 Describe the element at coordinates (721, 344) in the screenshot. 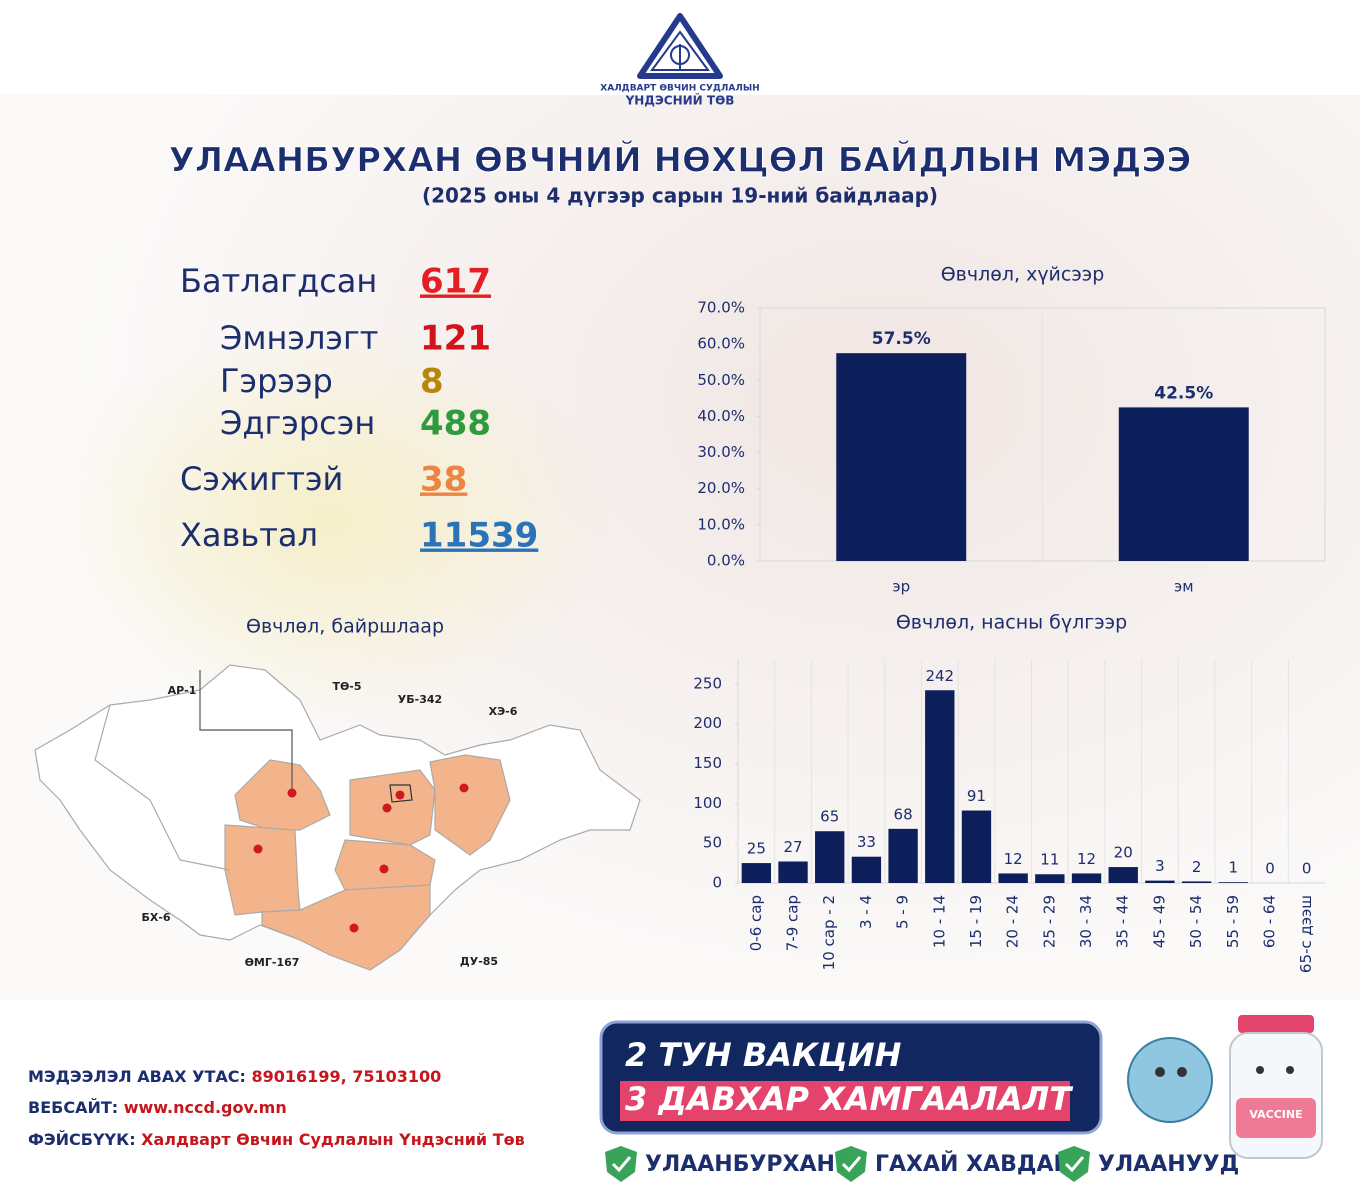

I see `y-tick-label: 60.0%` at that location.